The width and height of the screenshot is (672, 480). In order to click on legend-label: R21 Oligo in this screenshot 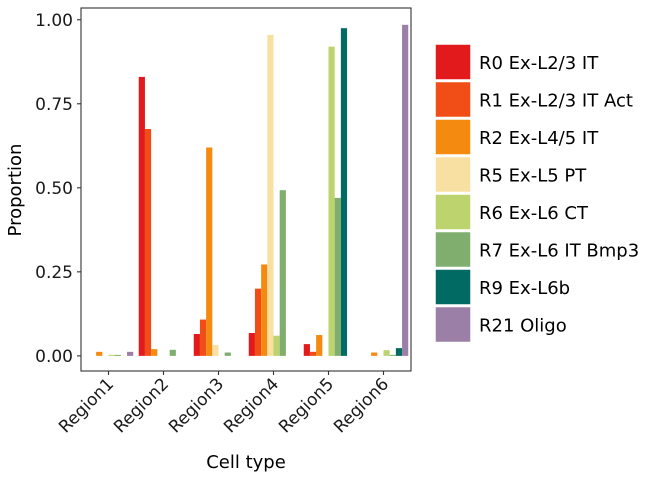, I will do `click(523, 326)`.